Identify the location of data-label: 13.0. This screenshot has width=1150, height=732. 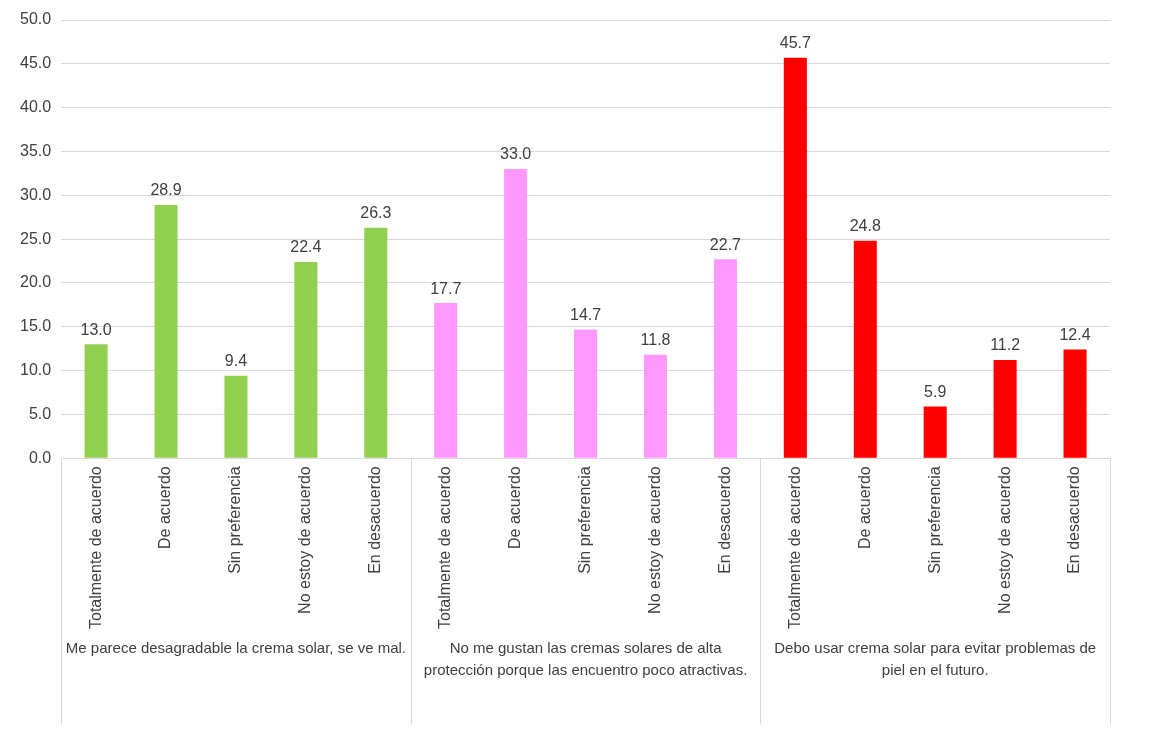
(96, 329).